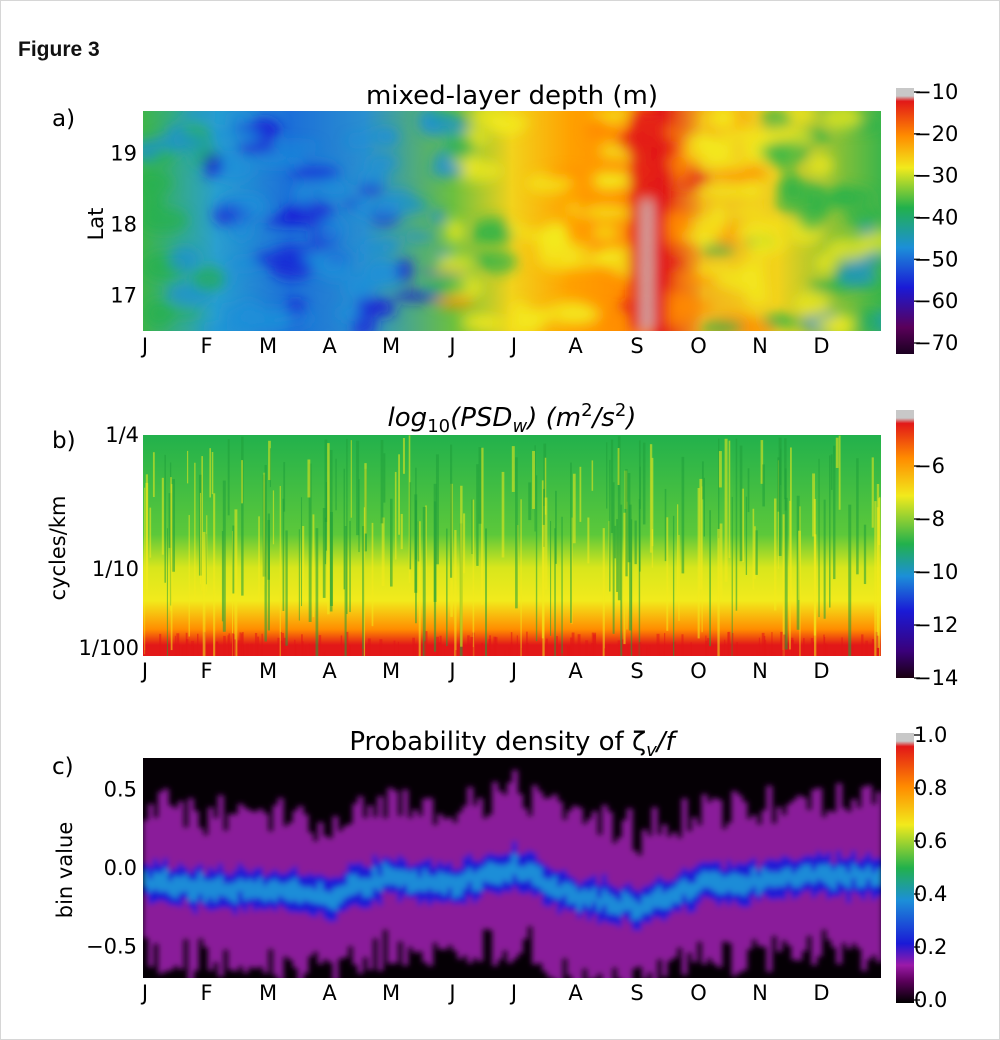 This screenshot has height=1040, width=1000. Describe the element at coordinates (268, 671) in the screenshot. I see `panel-b-xtick-2: M` at that location.